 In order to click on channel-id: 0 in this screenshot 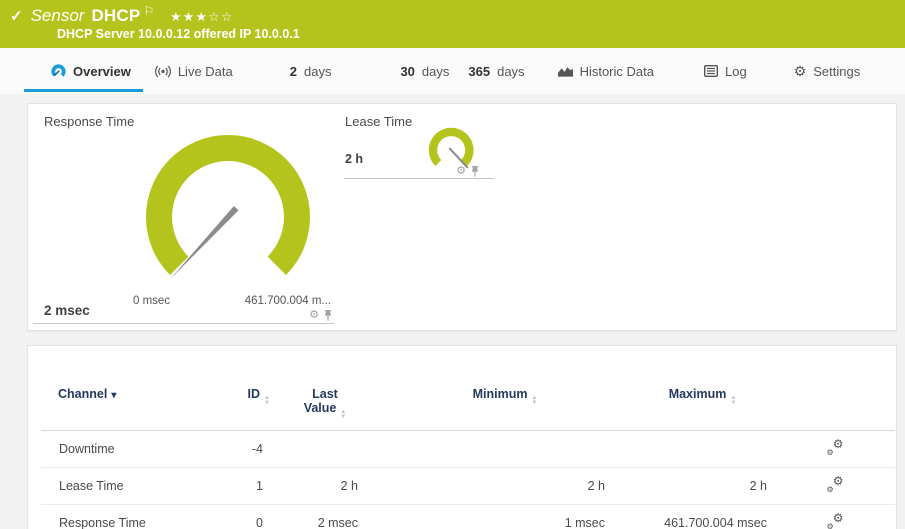, I will do `click(235, 516)`.